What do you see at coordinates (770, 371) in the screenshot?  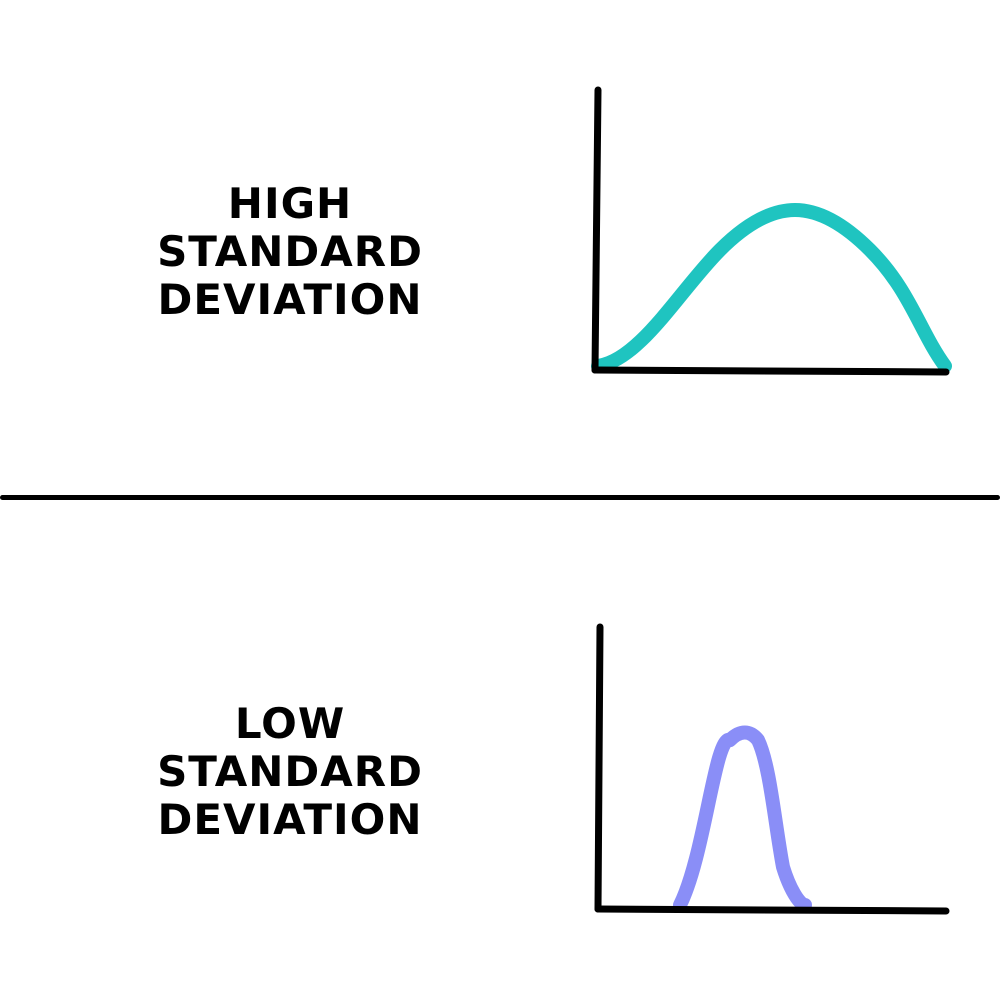 I see `high-std-x-axis` at bounding box center [770, 371].